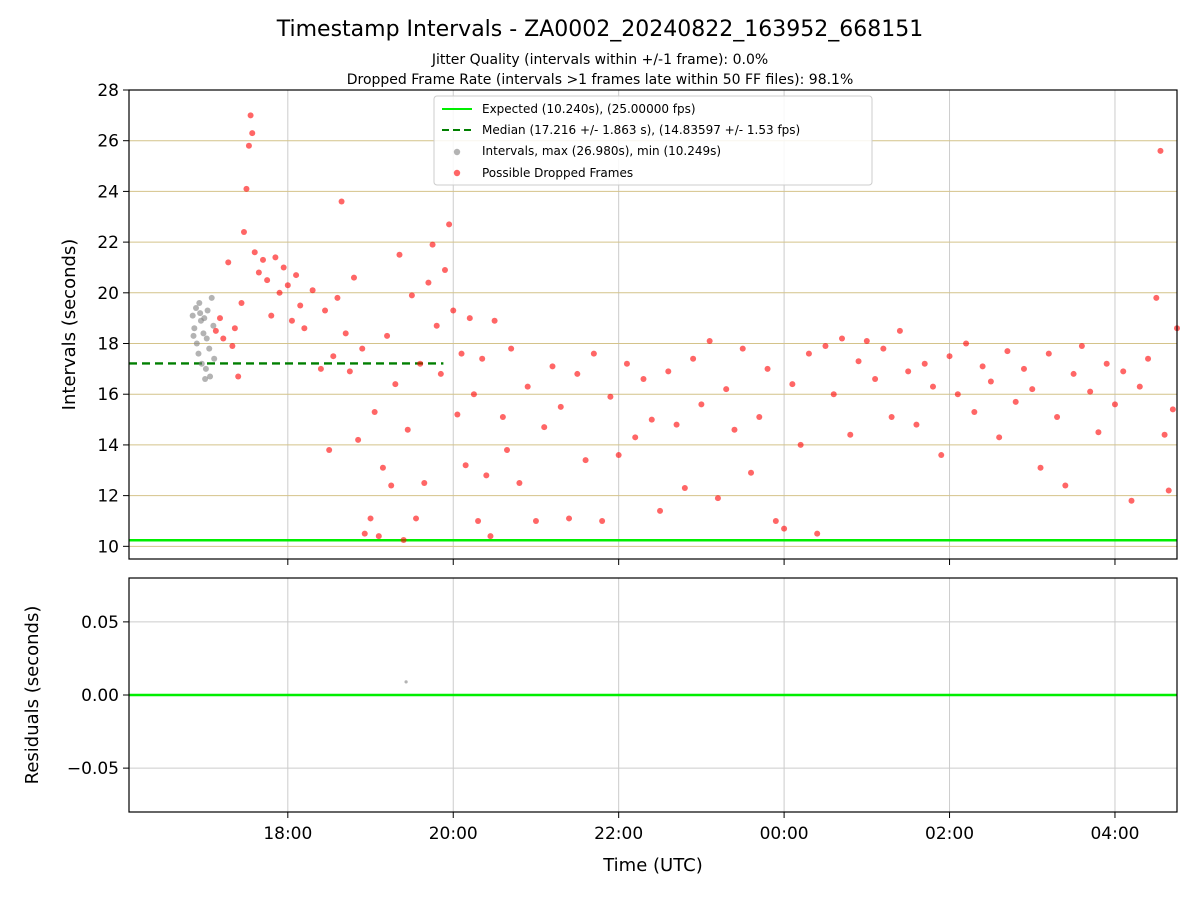 This screenshot has height=900, width=1200. Describe the element at coordinates (108, 395) in the screenshot. I see `y-tick-label: 16` at that location.